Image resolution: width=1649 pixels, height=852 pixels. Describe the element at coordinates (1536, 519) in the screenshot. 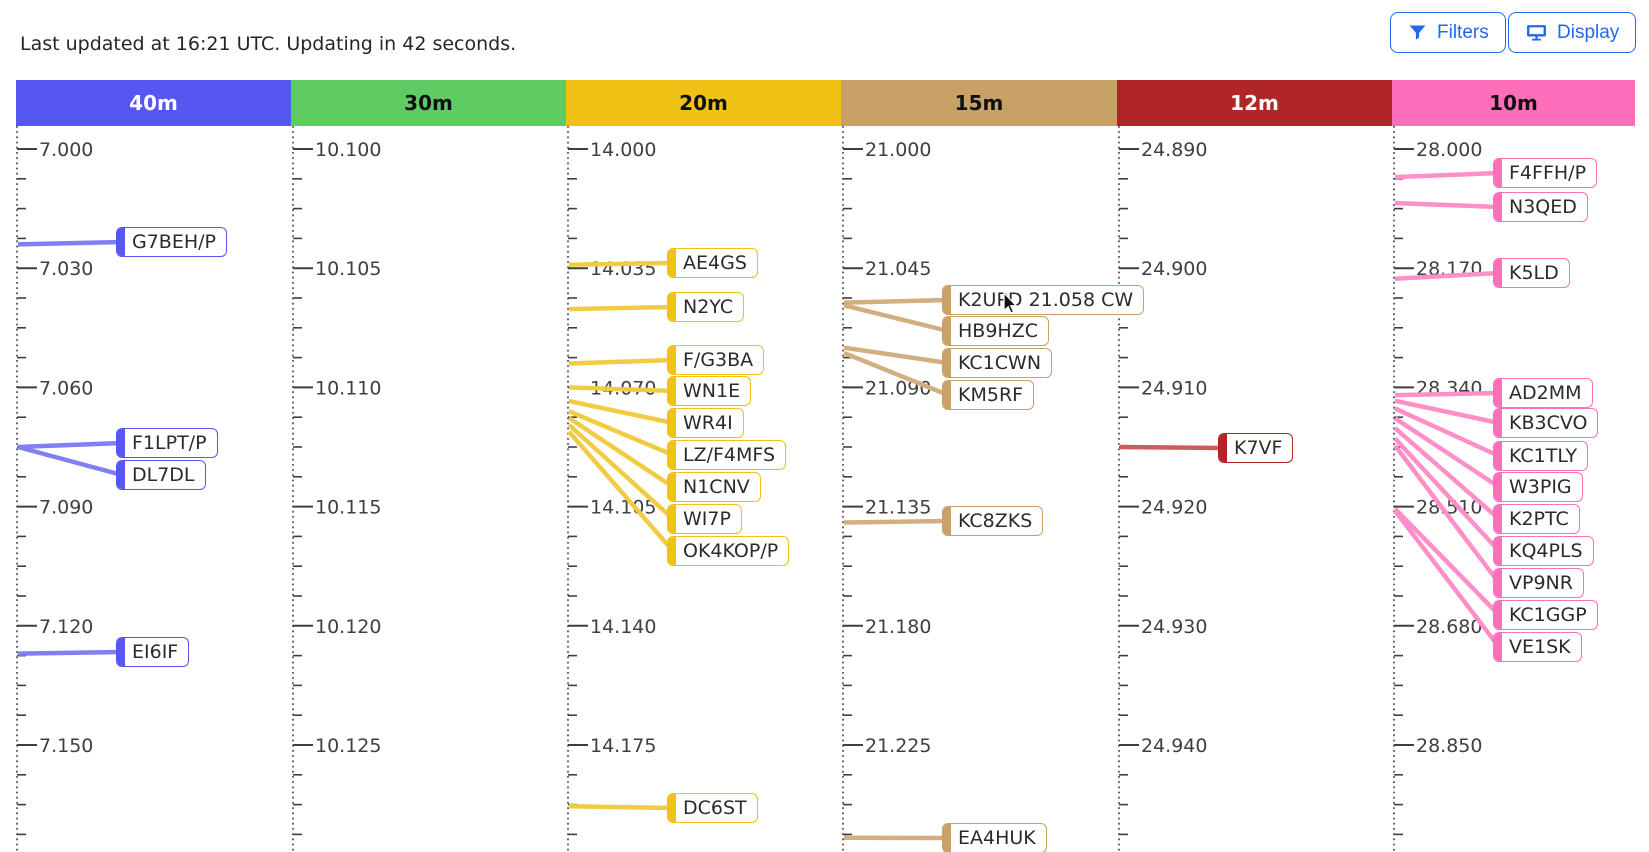

I see `spot-label: K2PTC` at that location.